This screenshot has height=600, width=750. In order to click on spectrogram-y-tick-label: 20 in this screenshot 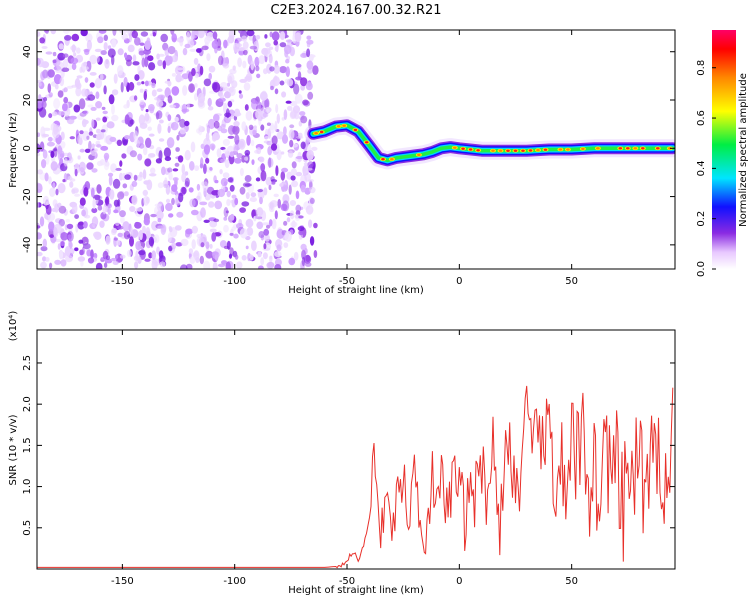, I will do `click(27, 100)`.